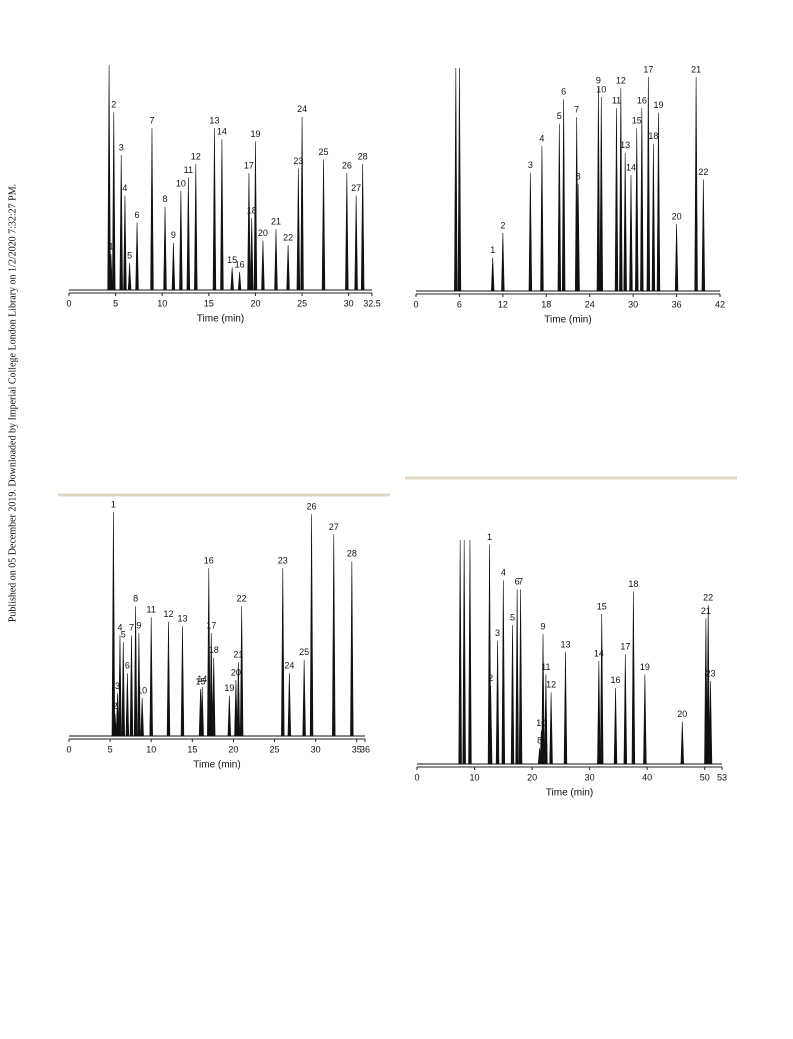 Image resolution: width=793 pixels, height=1039 pixels. What do you see at coordinates (304, 652) in the screenshot?
I see `peak-label: 25` at bounding box center [304, 652].